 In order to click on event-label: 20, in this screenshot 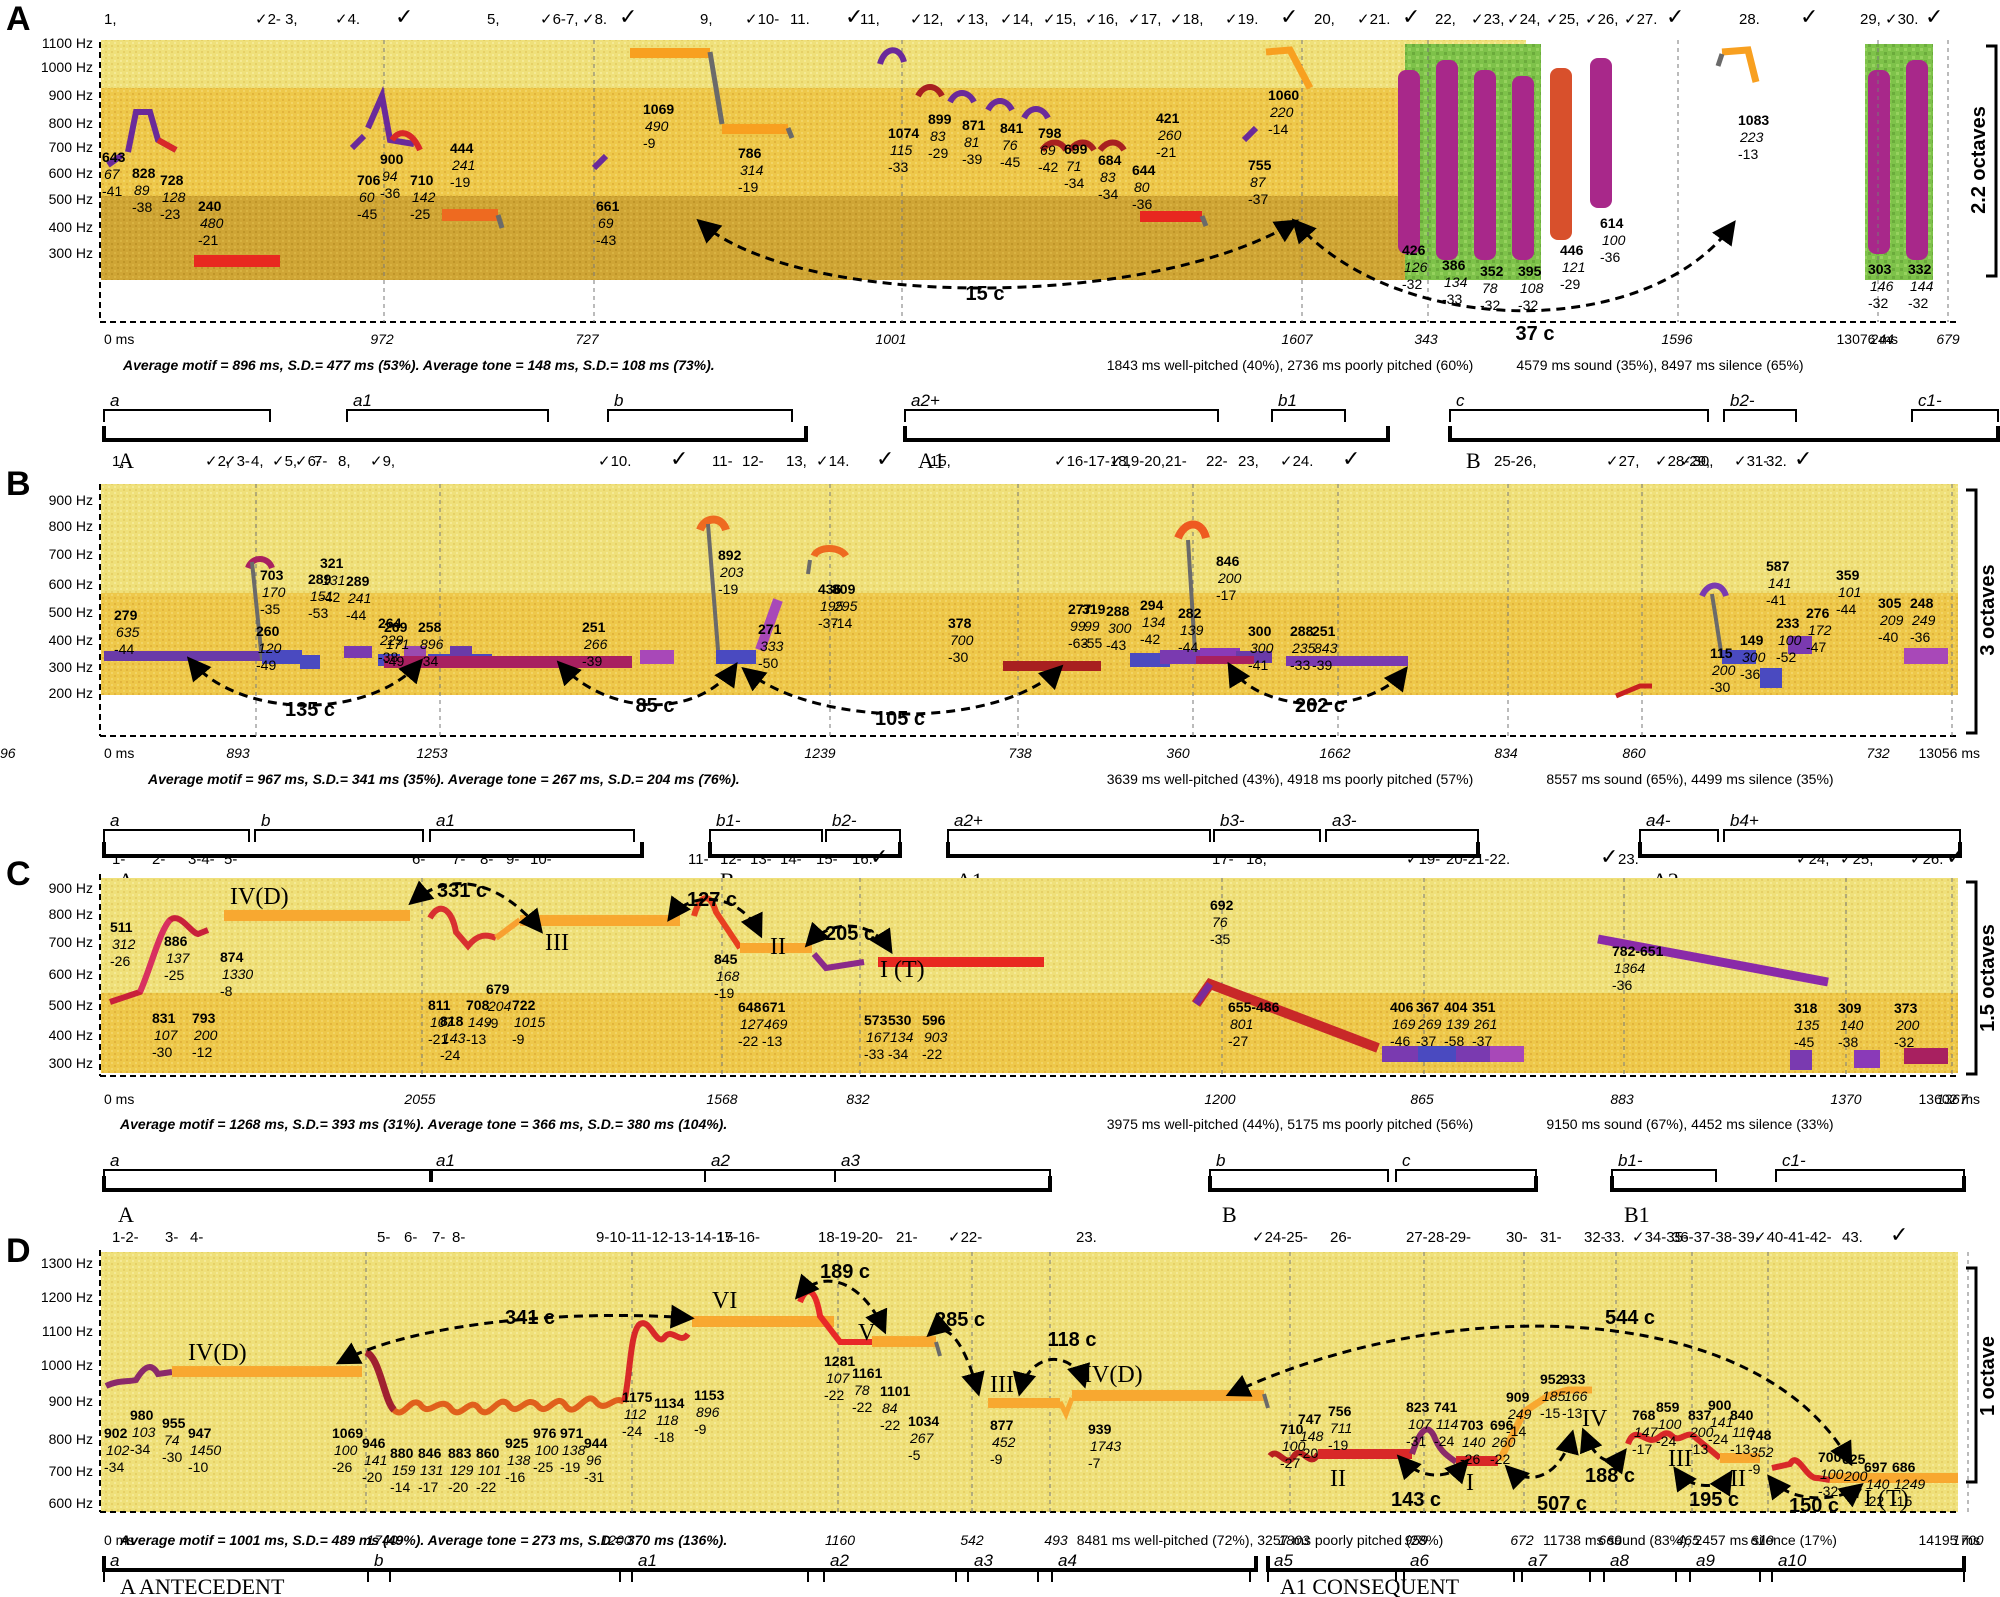, I will do `click(1324, 19)`.